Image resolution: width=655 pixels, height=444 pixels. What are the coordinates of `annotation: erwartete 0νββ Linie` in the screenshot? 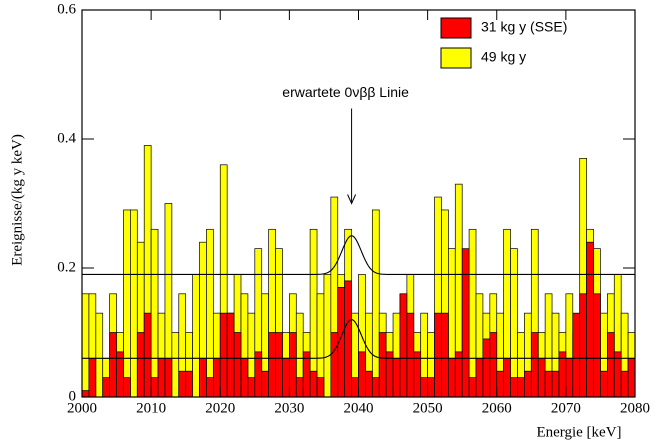 It's located at (345, 92).